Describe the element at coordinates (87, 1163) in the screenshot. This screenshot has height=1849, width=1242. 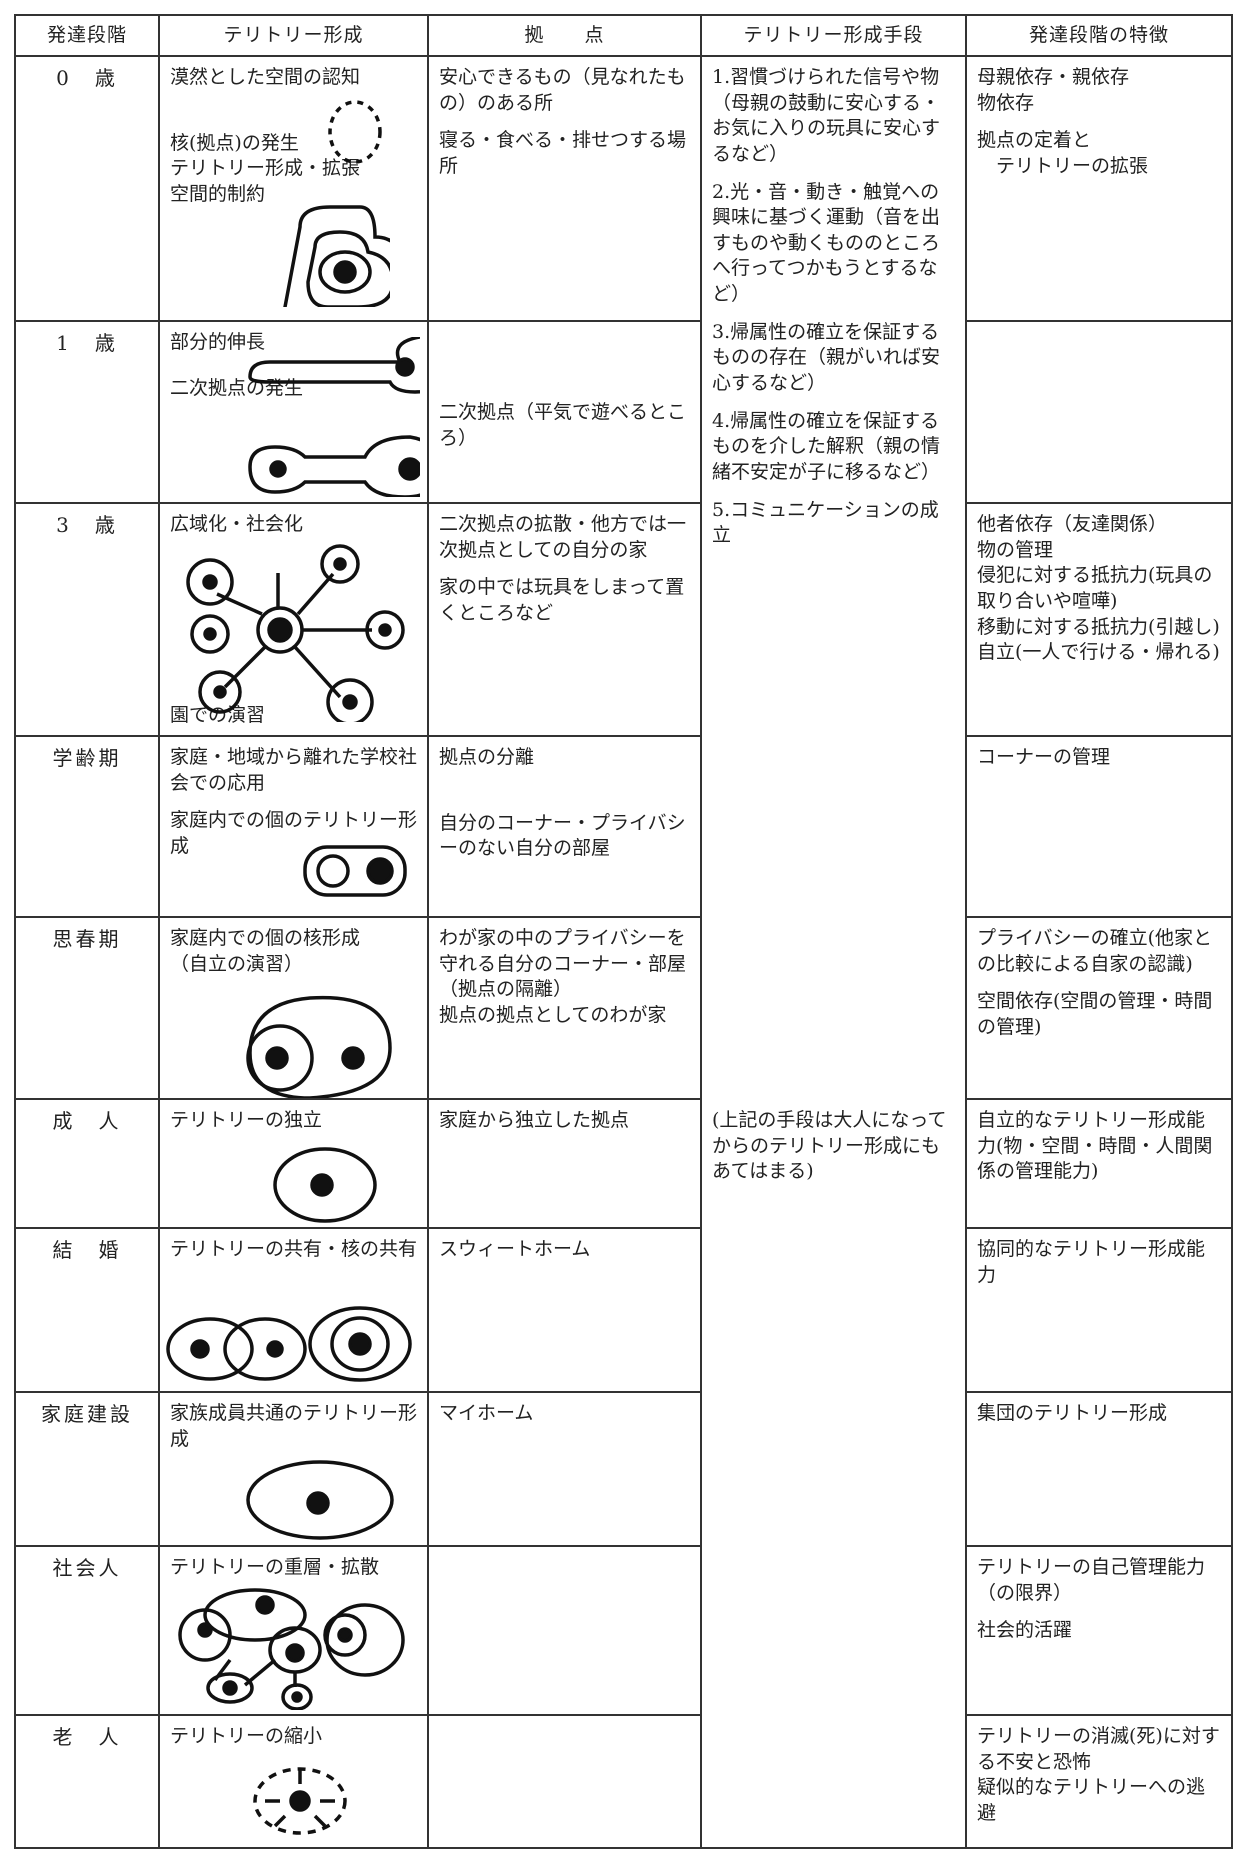
I see `stage-cell: 成 人` at that location.